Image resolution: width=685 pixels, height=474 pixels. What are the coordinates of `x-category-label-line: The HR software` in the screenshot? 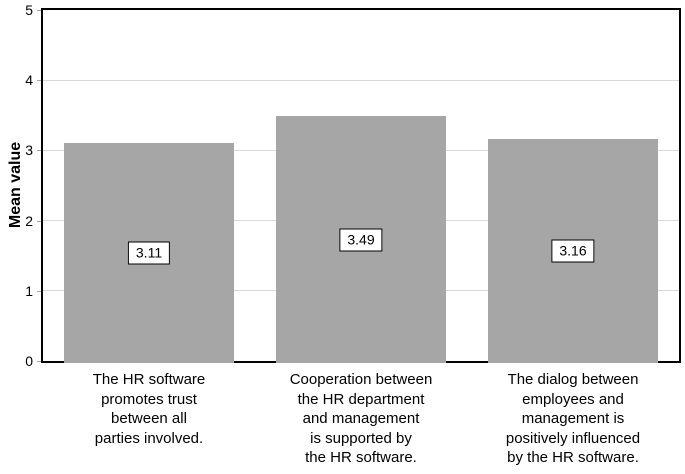 It's located at (149, 379).